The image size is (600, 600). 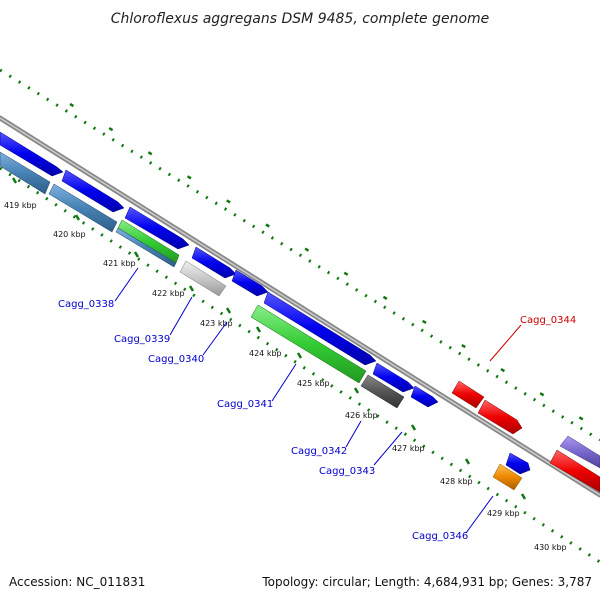 I want to click on tick-label: 420 kbp, so click(x=69, y=234).